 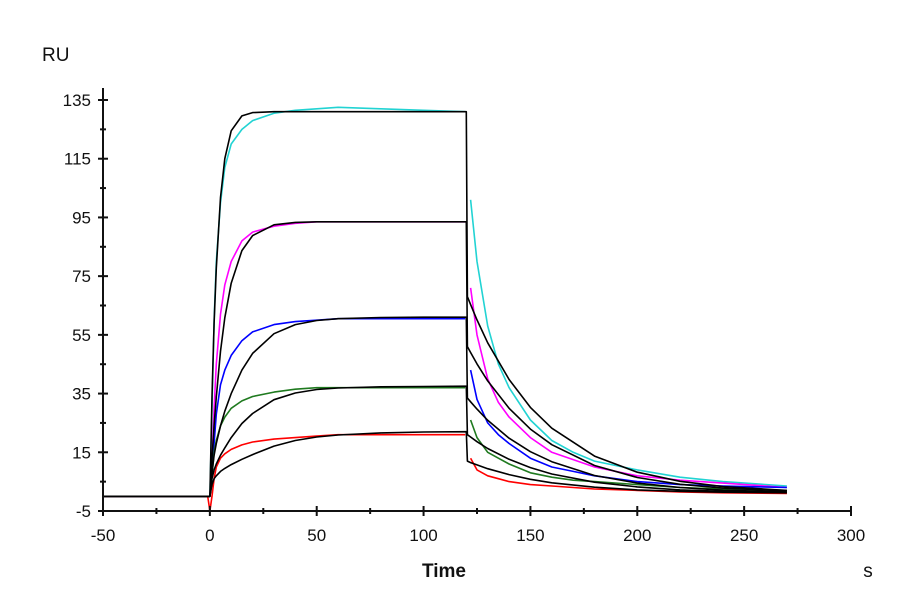 I want to click on y-tick-label: 55, so click(x=81, y=335).